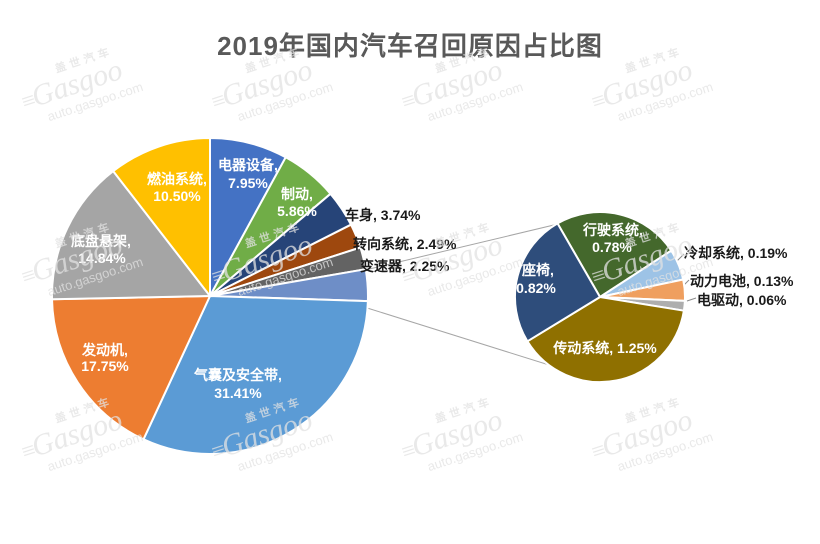 Image resolution: width=820 pixels, height=544 pixels. I want to click on main-pie-label-9: 燃油系统,, so click(177, 179).